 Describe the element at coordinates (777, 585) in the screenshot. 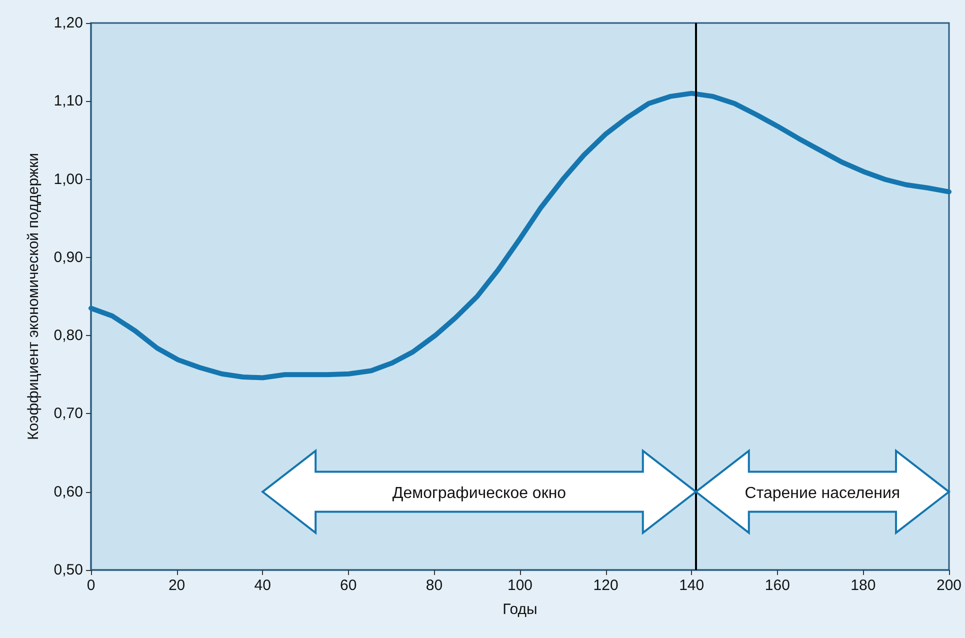

I see `x-tick-label: 160` at that location.